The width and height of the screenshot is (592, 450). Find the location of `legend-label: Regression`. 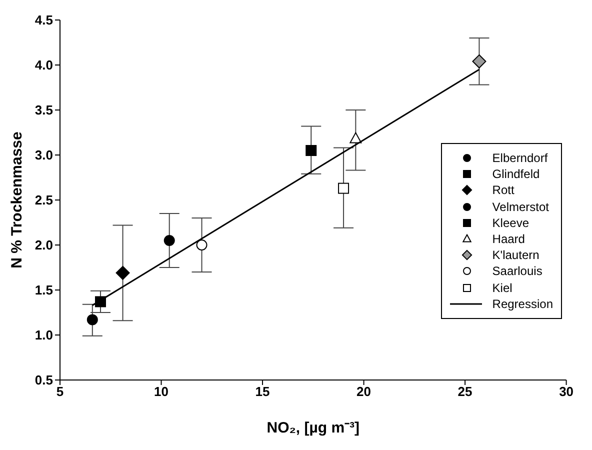

legend-label: Regression is located at coordinates (522, 303).